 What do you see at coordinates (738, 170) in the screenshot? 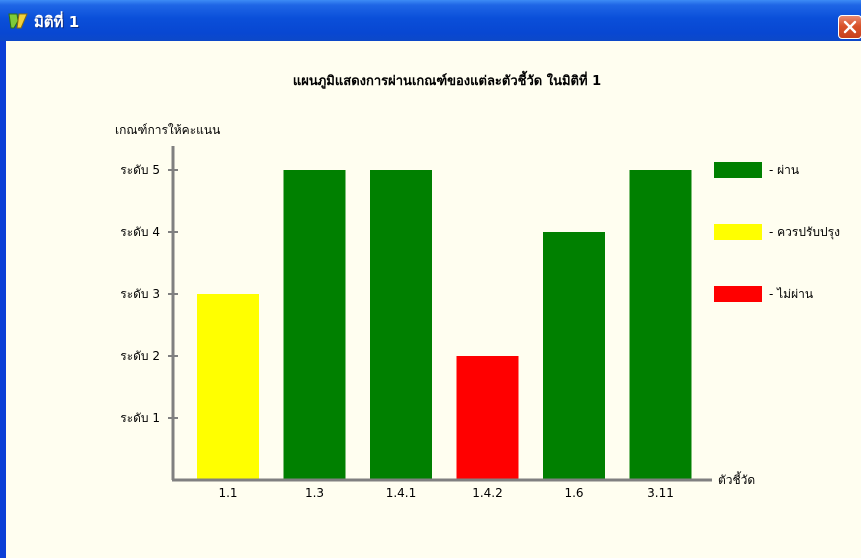
I see `legend-swatch-ผ่าน` at bounding box center [738, 170].